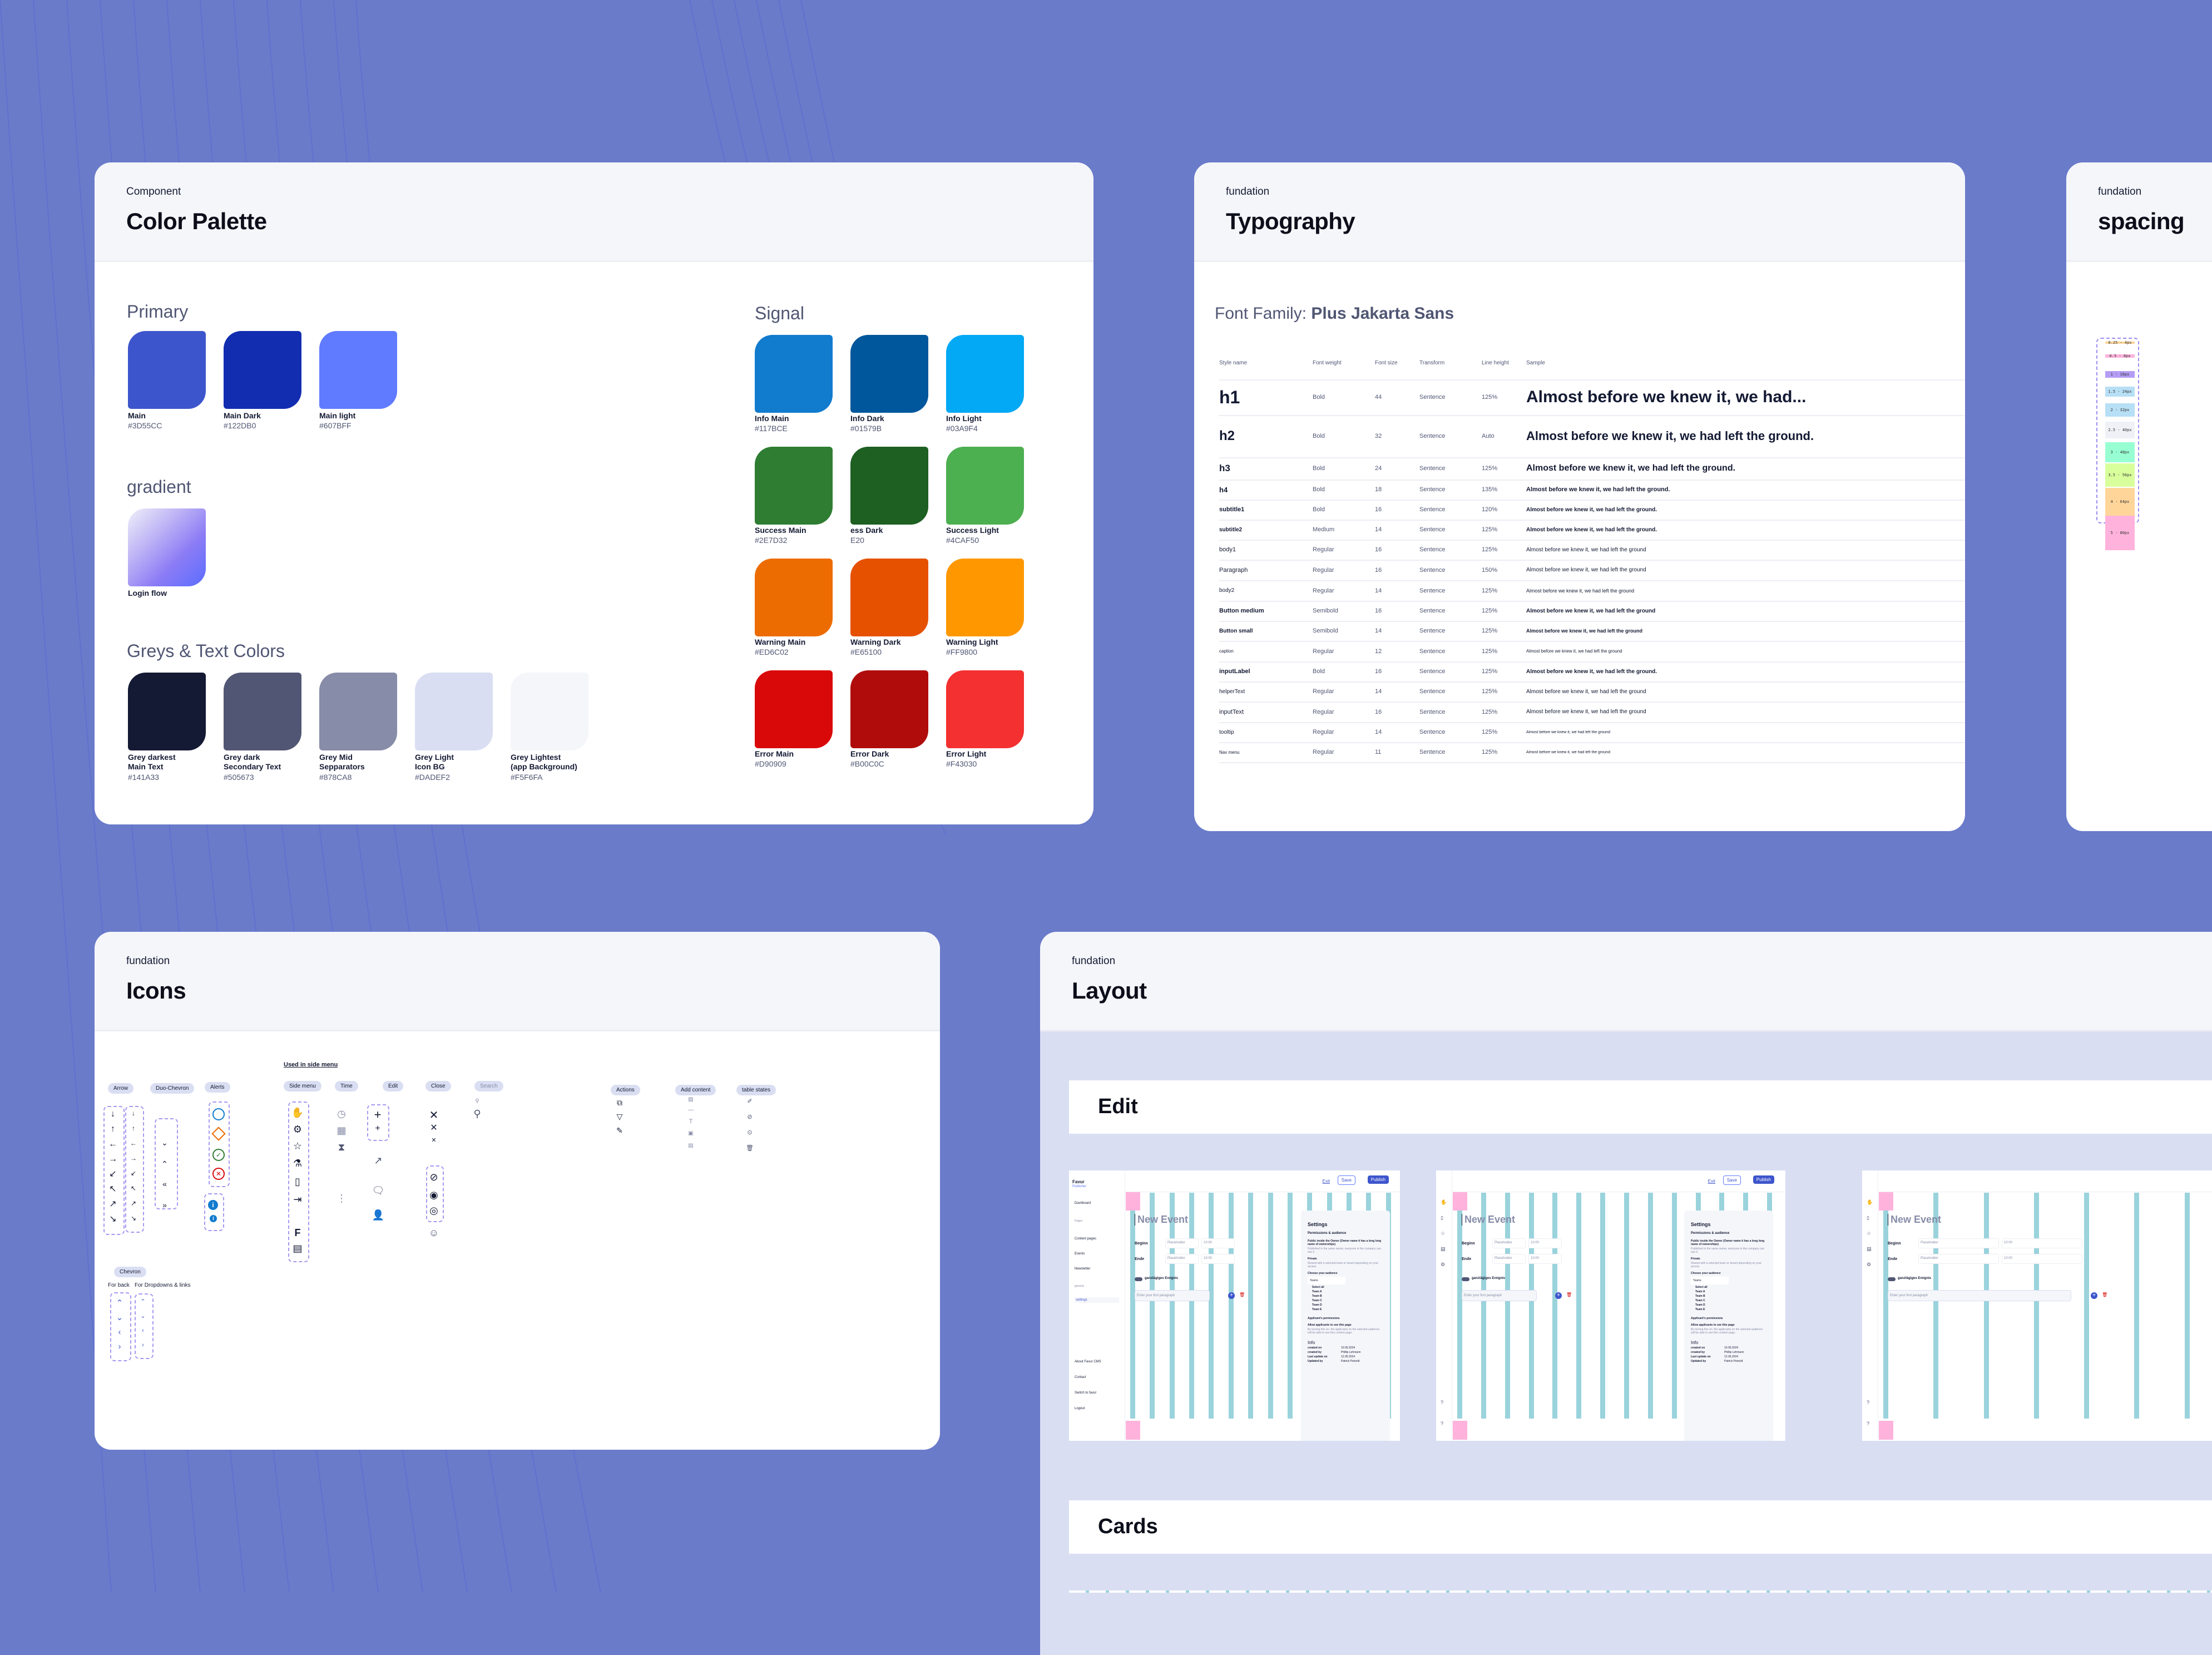  Describe the element at coordinates (153, 192) in the screenshot. I see `panel-kicker: Component` at that location.